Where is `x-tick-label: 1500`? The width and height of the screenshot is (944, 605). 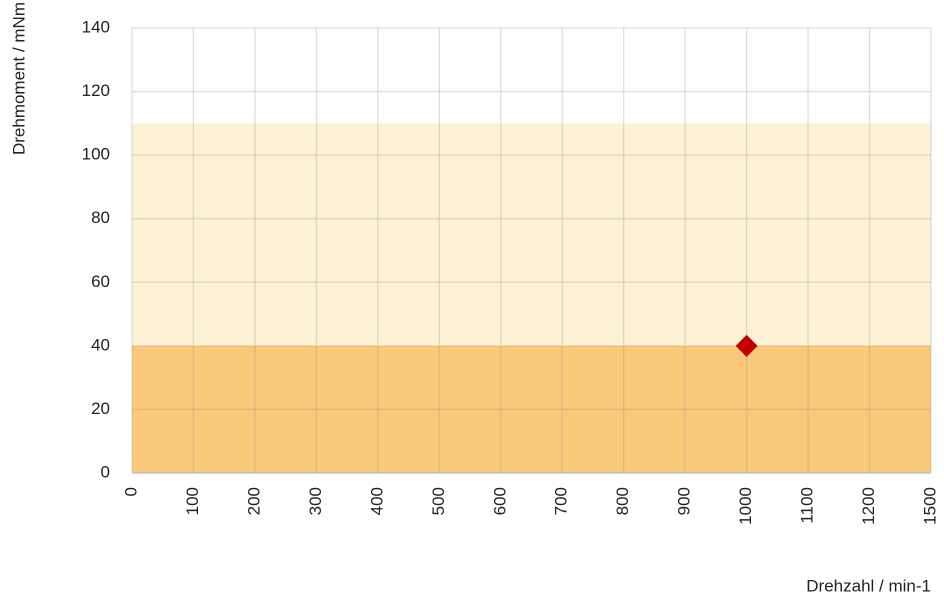
x-tick-label: 1500 is located at coordinates (929, 506).